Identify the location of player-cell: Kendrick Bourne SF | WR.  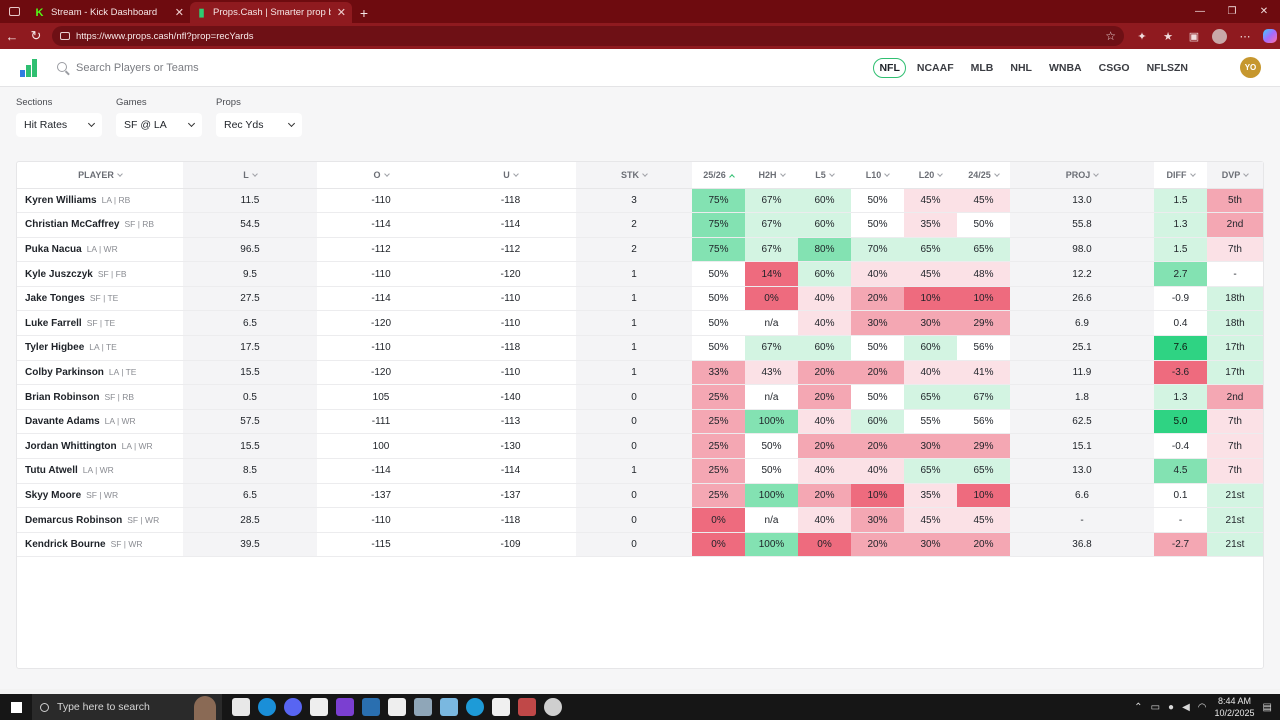
(100, 545).